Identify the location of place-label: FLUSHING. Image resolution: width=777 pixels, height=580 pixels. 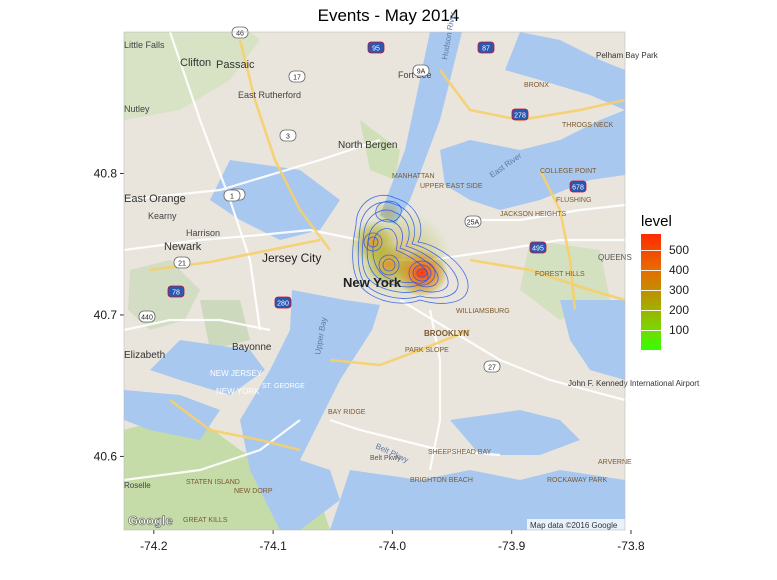
(573, 200).